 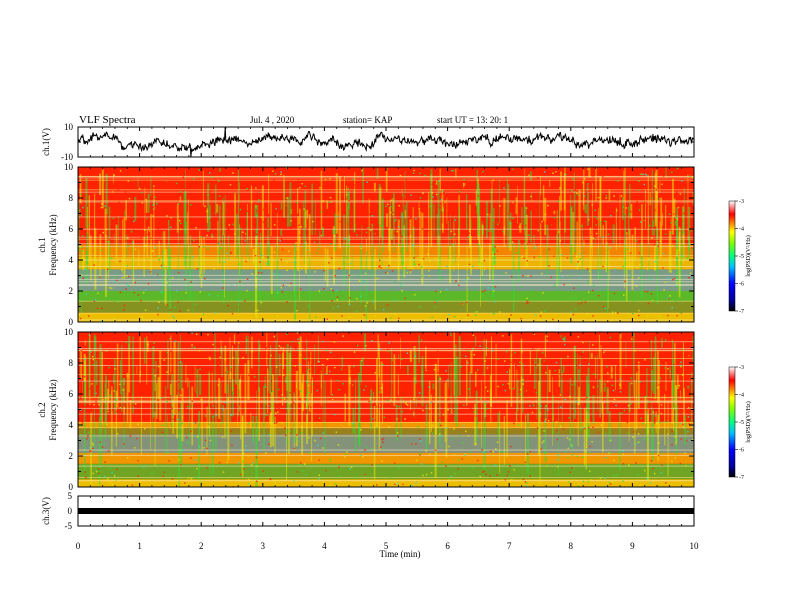 What do you see at coordinates (741, 312) in the screenshot?
I see `colorbar-tick-label: -7` at bounding box center [741, 312].